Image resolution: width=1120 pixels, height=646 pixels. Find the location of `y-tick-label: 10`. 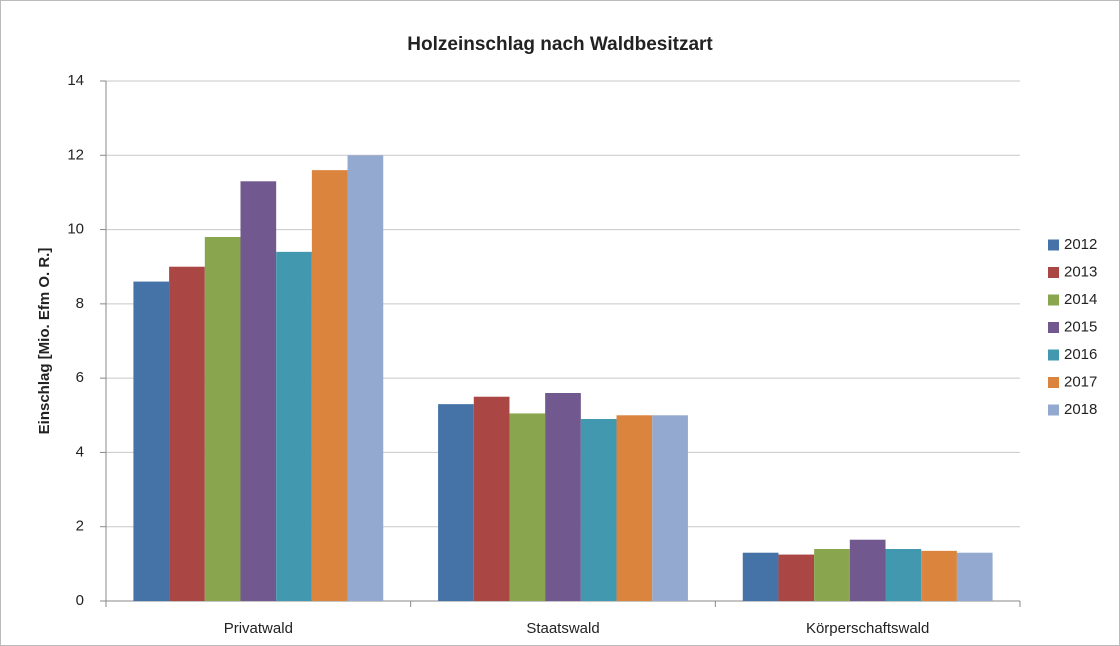

y-tick-label: 10 is located at coordinates (75, 229).